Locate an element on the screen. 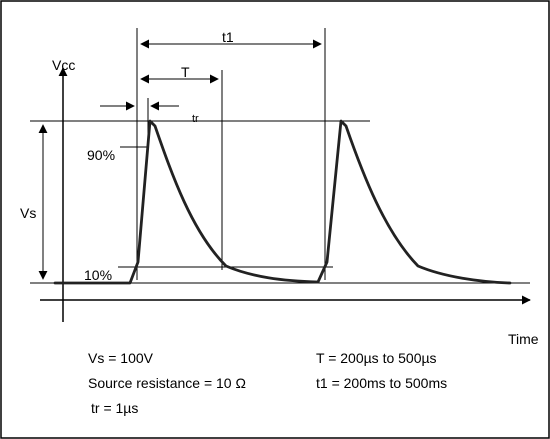  t1-label: t1 is located at coordinates (228, 37).